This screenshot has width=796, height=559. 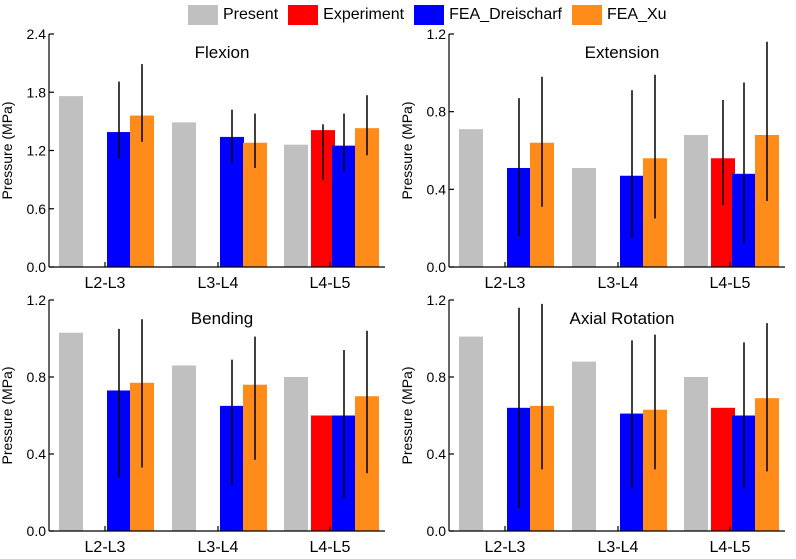 I want to click on y-tick-label-axial-rotation-2: 0.8, so click(x=437, y=377).